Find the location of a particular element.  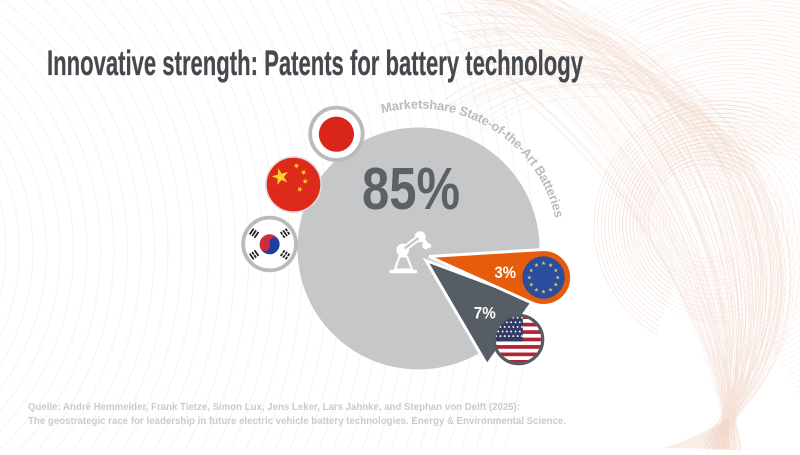

svg-text: h is located at coordinates (434, 105).